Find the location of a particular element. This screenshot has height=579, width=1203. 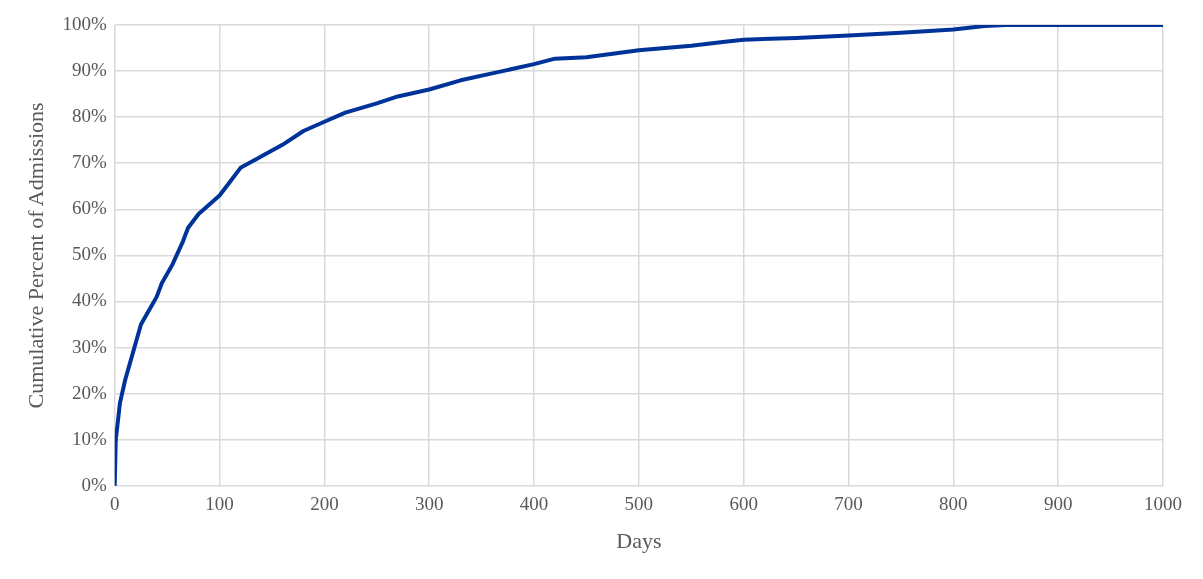

x-tick-label: 300 is located at coordinates (429, 504).